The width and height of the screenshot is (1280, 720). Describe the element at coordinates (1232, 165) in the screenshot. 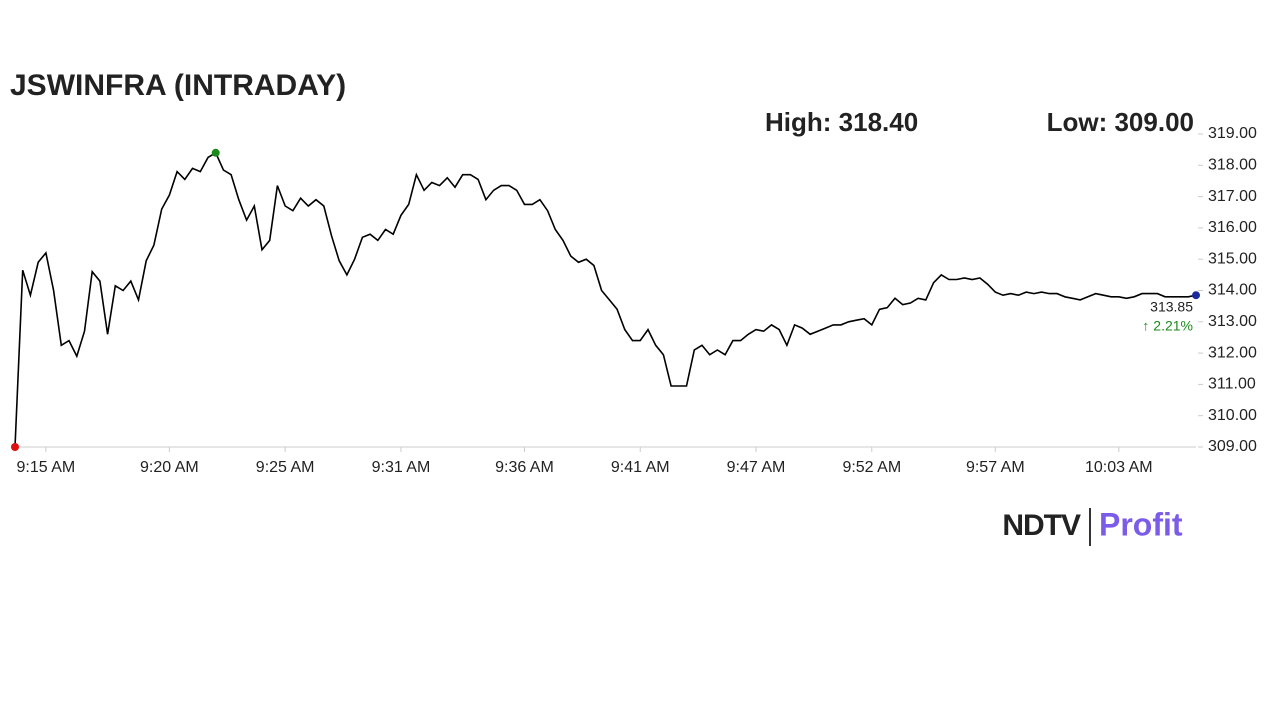

I see `y-tick-label: 318.00` at that location.